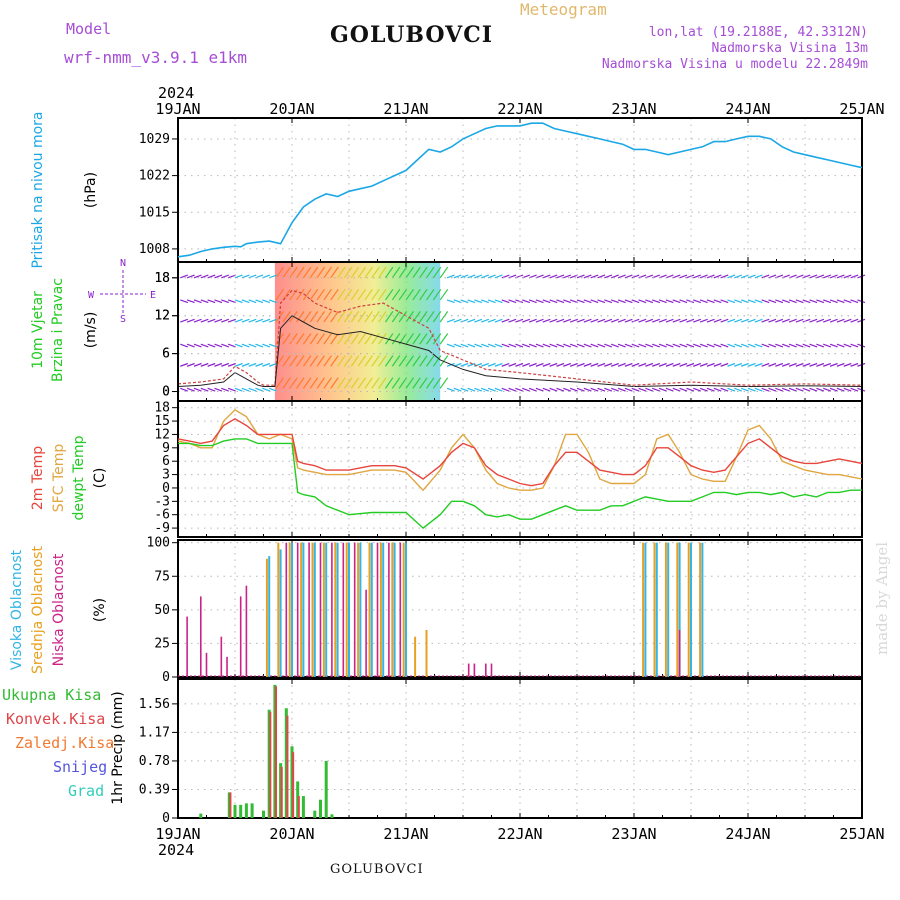  Describe the element at coordinates (861, 109) in the screenshot. I see `top-date-label: 25JAN` at that location.